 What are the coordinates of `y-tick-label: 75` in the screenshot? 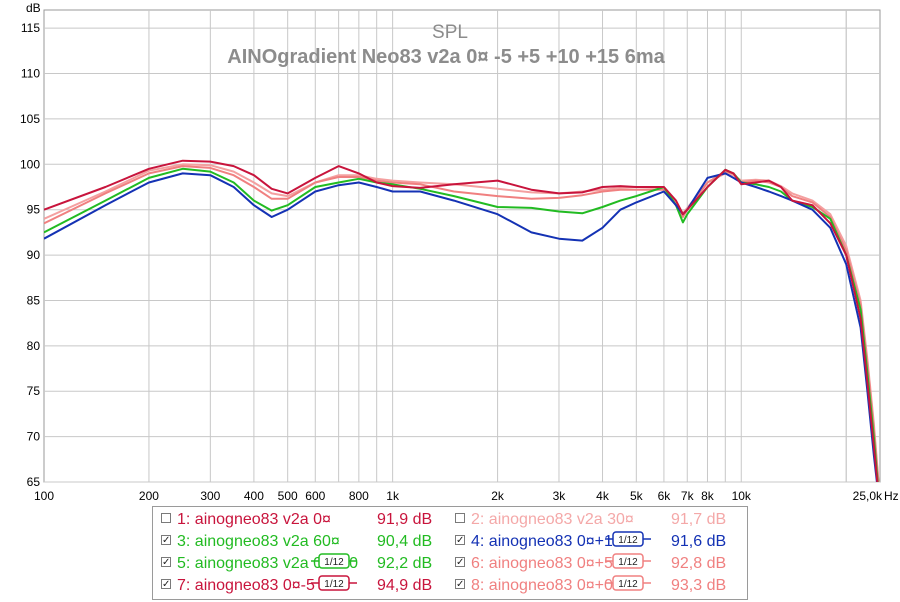 It's located at (34, 391).